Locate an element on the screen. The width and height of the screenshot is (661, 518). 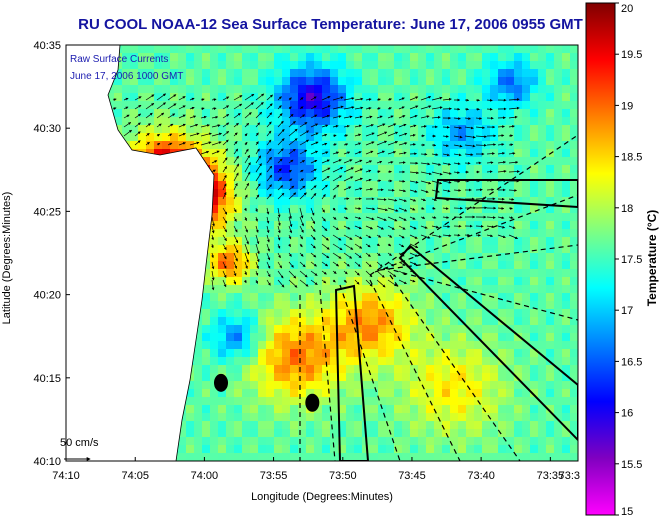
colorbar-label: Temperature (°C) is located at coordinates (652, 258).